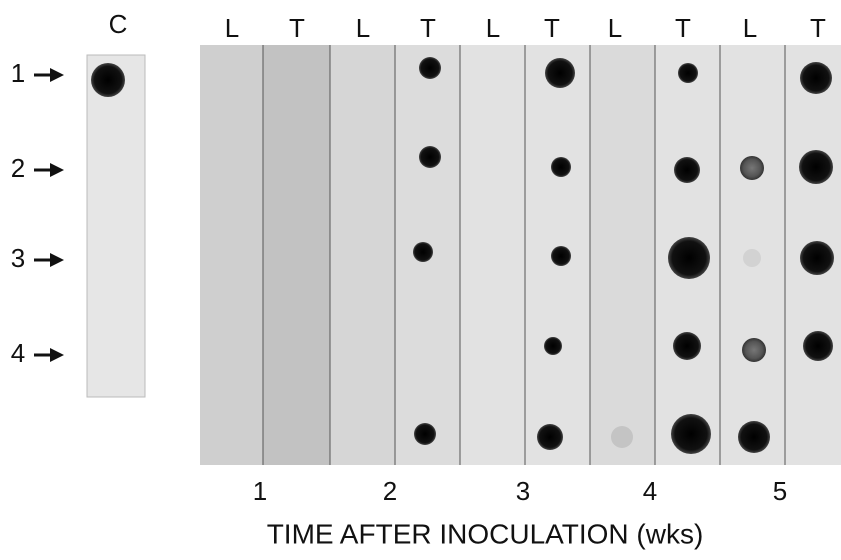 This screenshot has width=841, height=560. Describe the element at coordinates (260, 491) in the screenshot. I see `week-label: 1` at that location.